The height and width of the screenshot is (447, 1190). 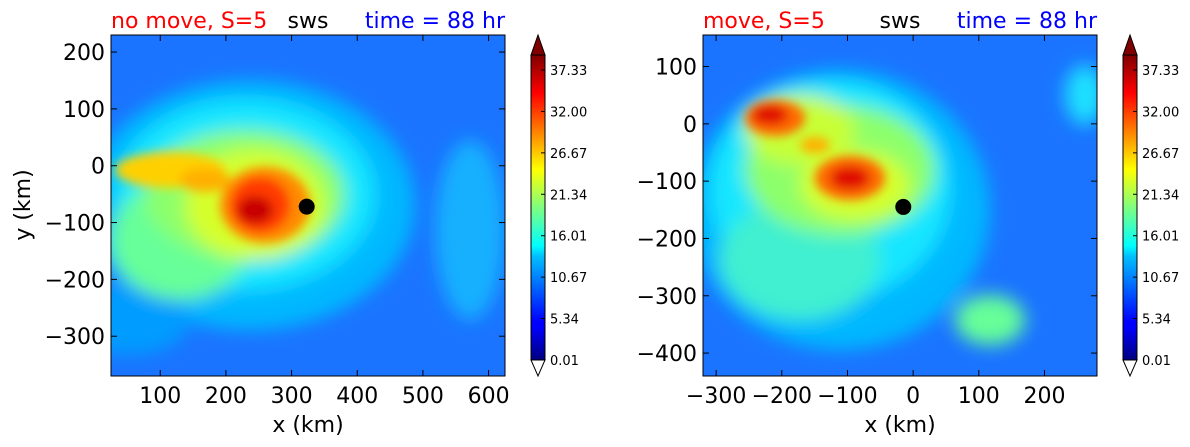 I want to click on panel1-title-center: sws, so click(x=308, y=21).